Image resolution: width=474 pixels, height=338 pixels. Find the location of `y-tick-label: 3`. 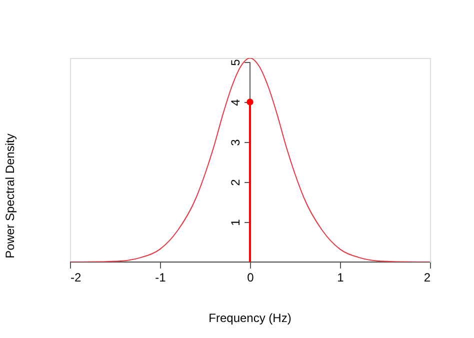

y-tick-label: 3 is located at coordinates (235, 142).